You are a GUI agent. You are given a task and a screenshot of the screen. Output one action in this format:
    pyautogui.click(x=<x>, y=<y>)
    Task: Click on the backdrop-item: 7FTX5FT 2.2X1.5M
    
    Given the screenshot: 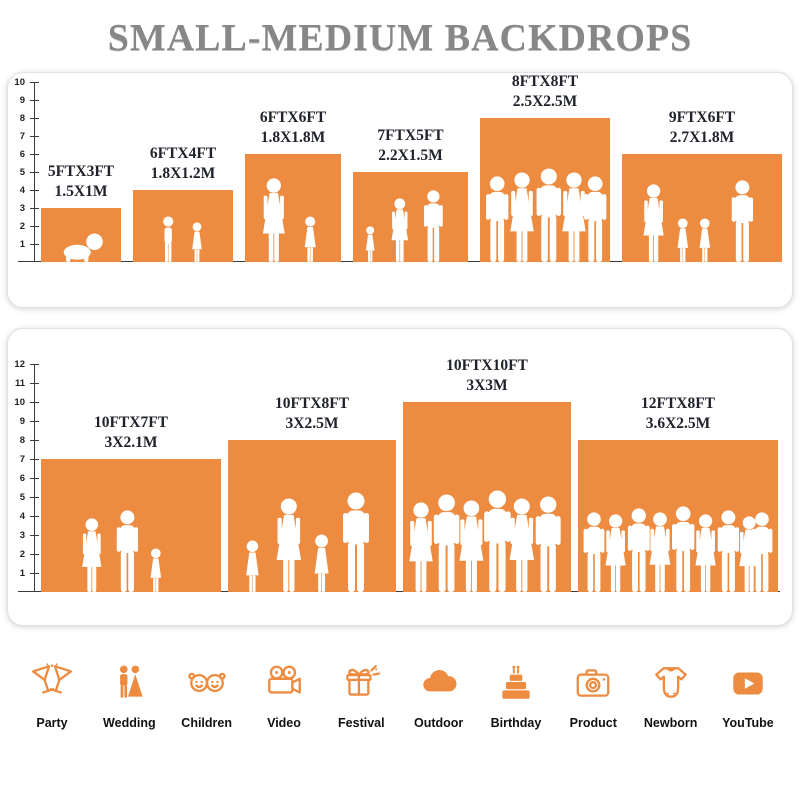 What is the action you would take?
    pyautogui.click(x=410, y=194)
    